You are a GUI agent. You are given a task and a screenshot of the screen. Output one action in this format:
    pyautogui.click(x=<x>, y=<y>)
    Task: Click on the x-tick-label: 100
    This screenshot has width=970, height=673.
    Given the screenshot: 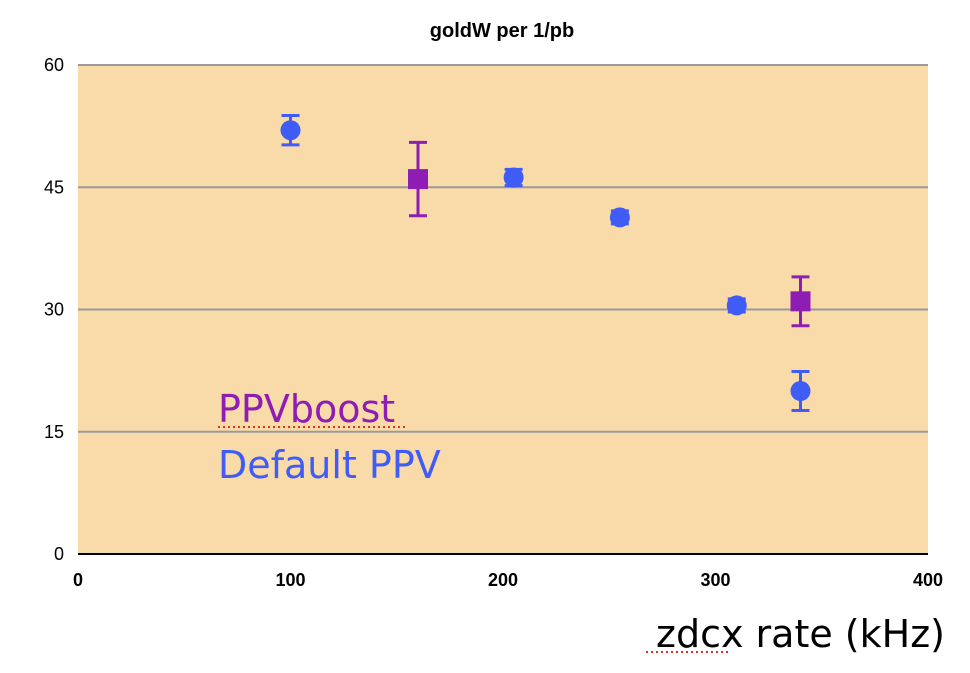 What is the action you would take?
    pyautogui.click(x=290, y=580)
    